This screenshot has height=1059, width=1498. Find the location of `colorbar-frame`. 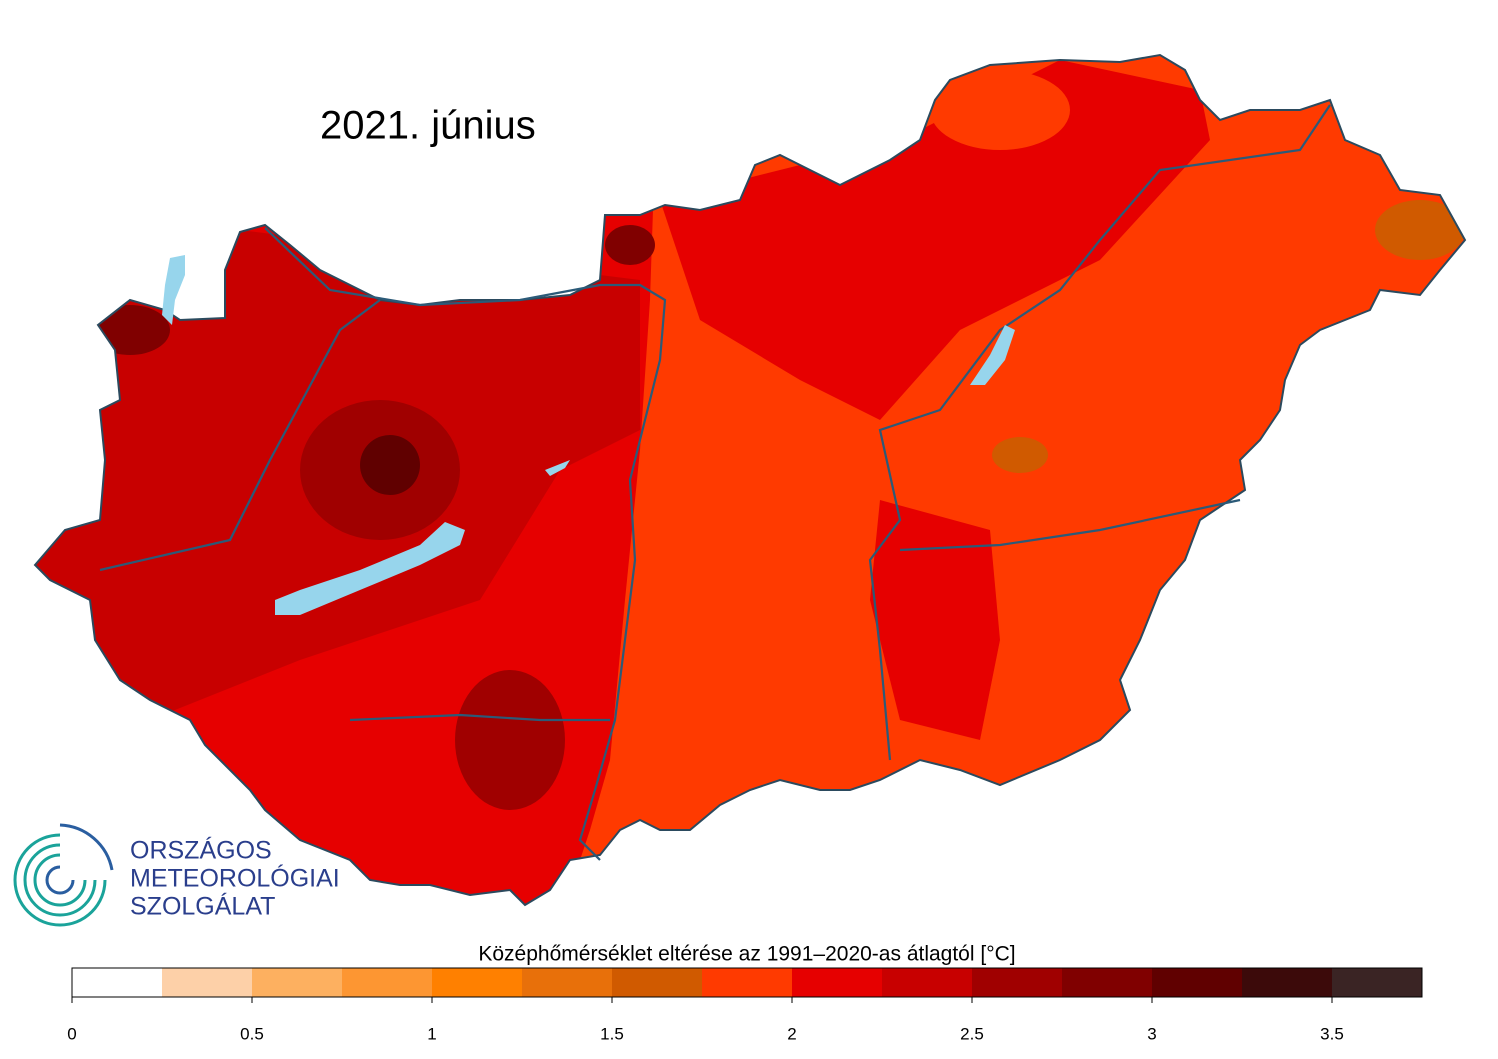

colorbar-frame is located at coordinates (747, 982).